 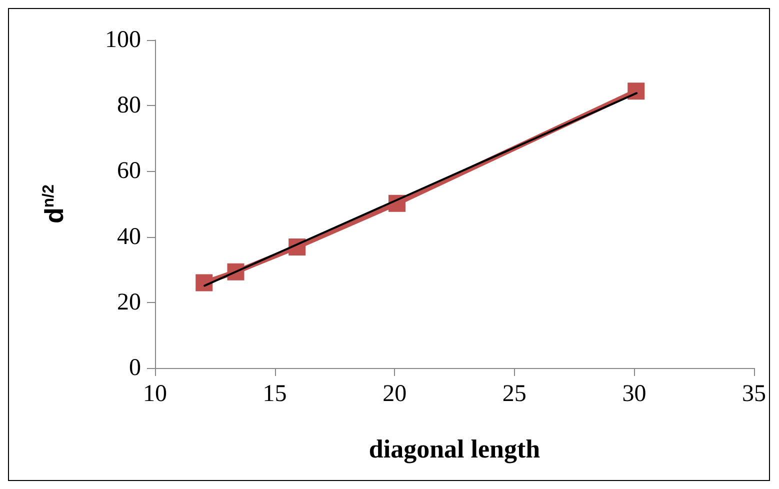 I want to click on x-axis-title: diagonal length, so click(x=454, y=449).